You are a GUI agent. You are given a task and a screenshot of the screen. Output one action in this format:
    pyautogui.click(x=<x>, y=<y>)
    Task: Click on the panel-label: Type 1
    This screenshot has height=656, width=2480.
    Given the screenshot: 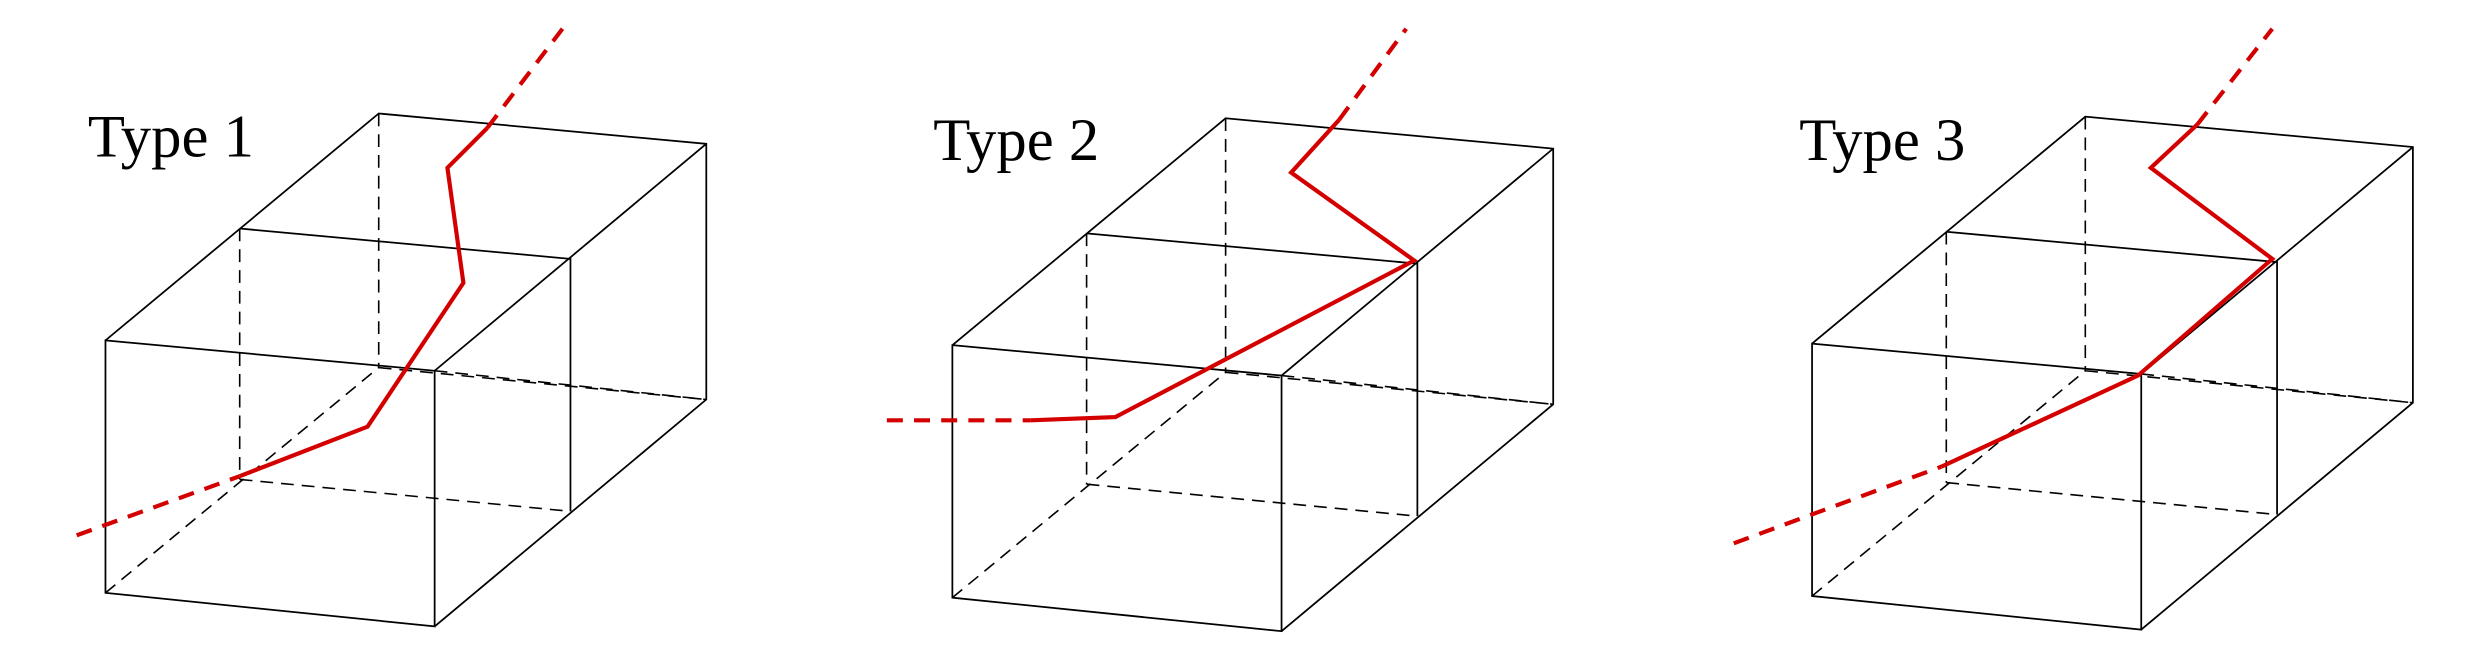 What is the action you would take?
    pyautogui.click(x=171, y=137)
    